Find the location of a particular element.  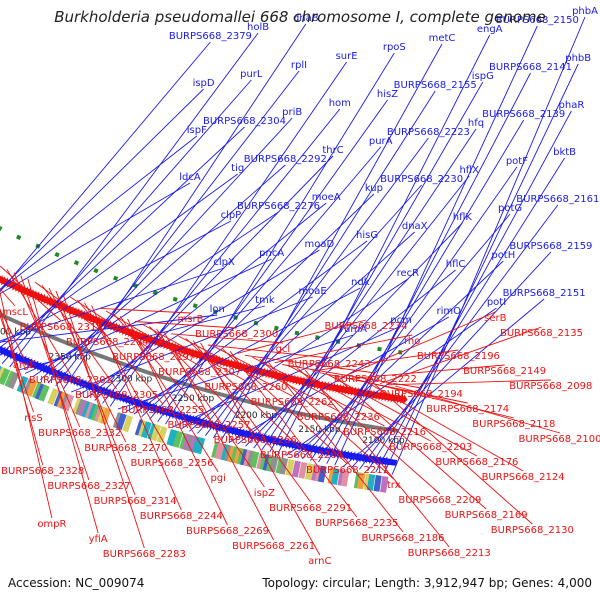

reverse-gene-label: BURPS668_2314 is located at coordinates (135, 501).